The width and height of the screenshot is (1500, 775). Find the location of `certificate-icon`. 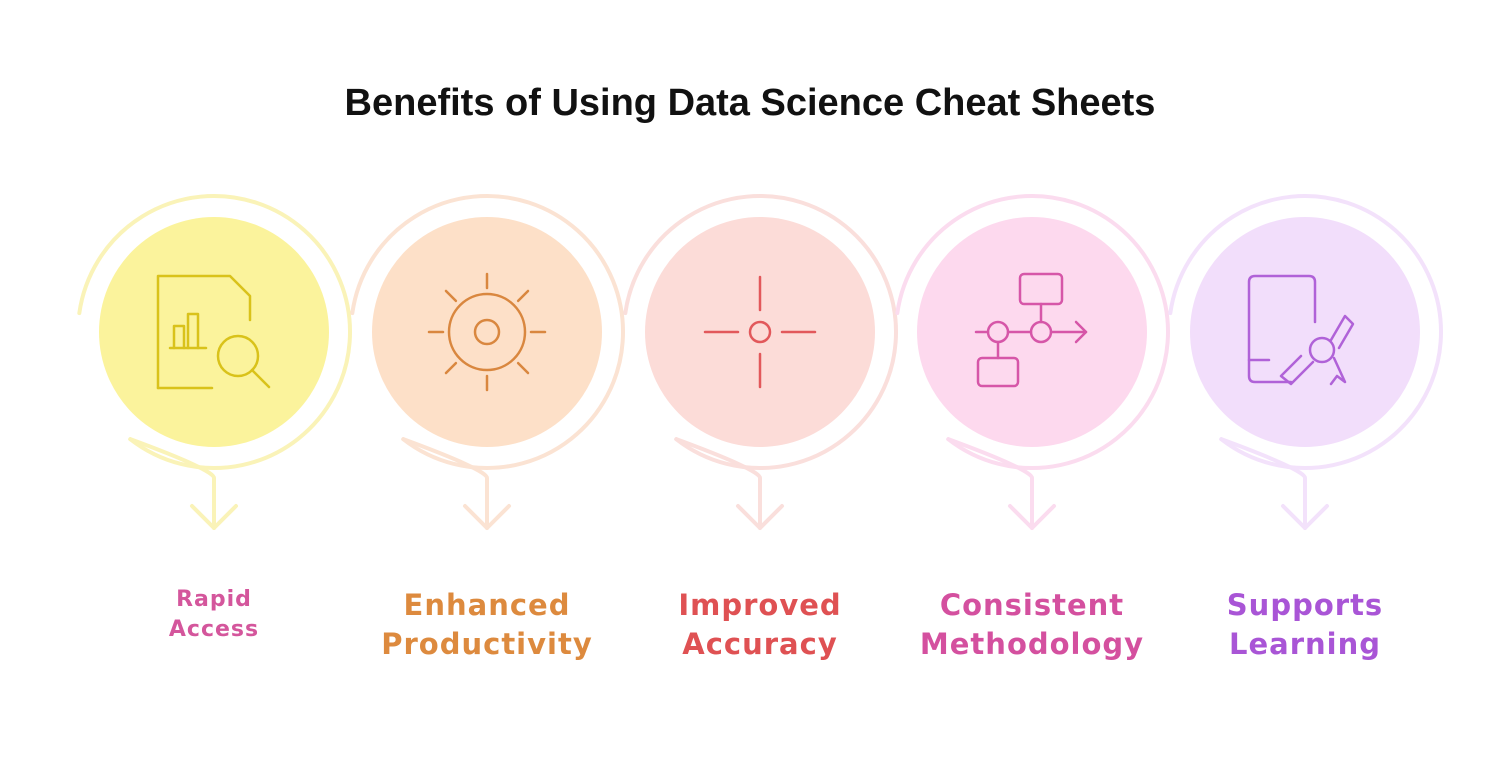

certificate-icon is located at coordinates (1301, 330).